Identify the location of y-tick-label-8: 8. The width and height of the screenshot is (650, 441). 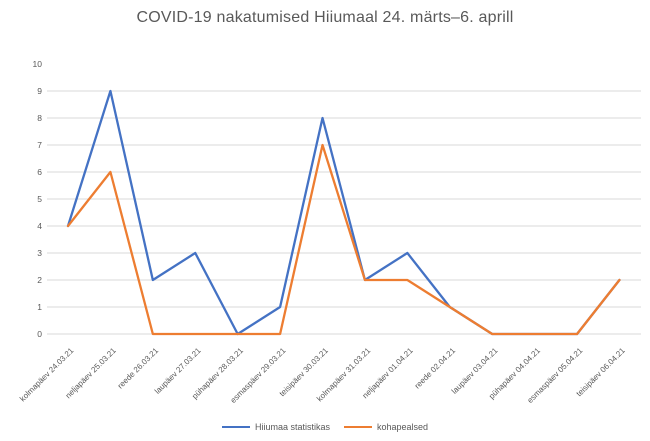
(39, 118).